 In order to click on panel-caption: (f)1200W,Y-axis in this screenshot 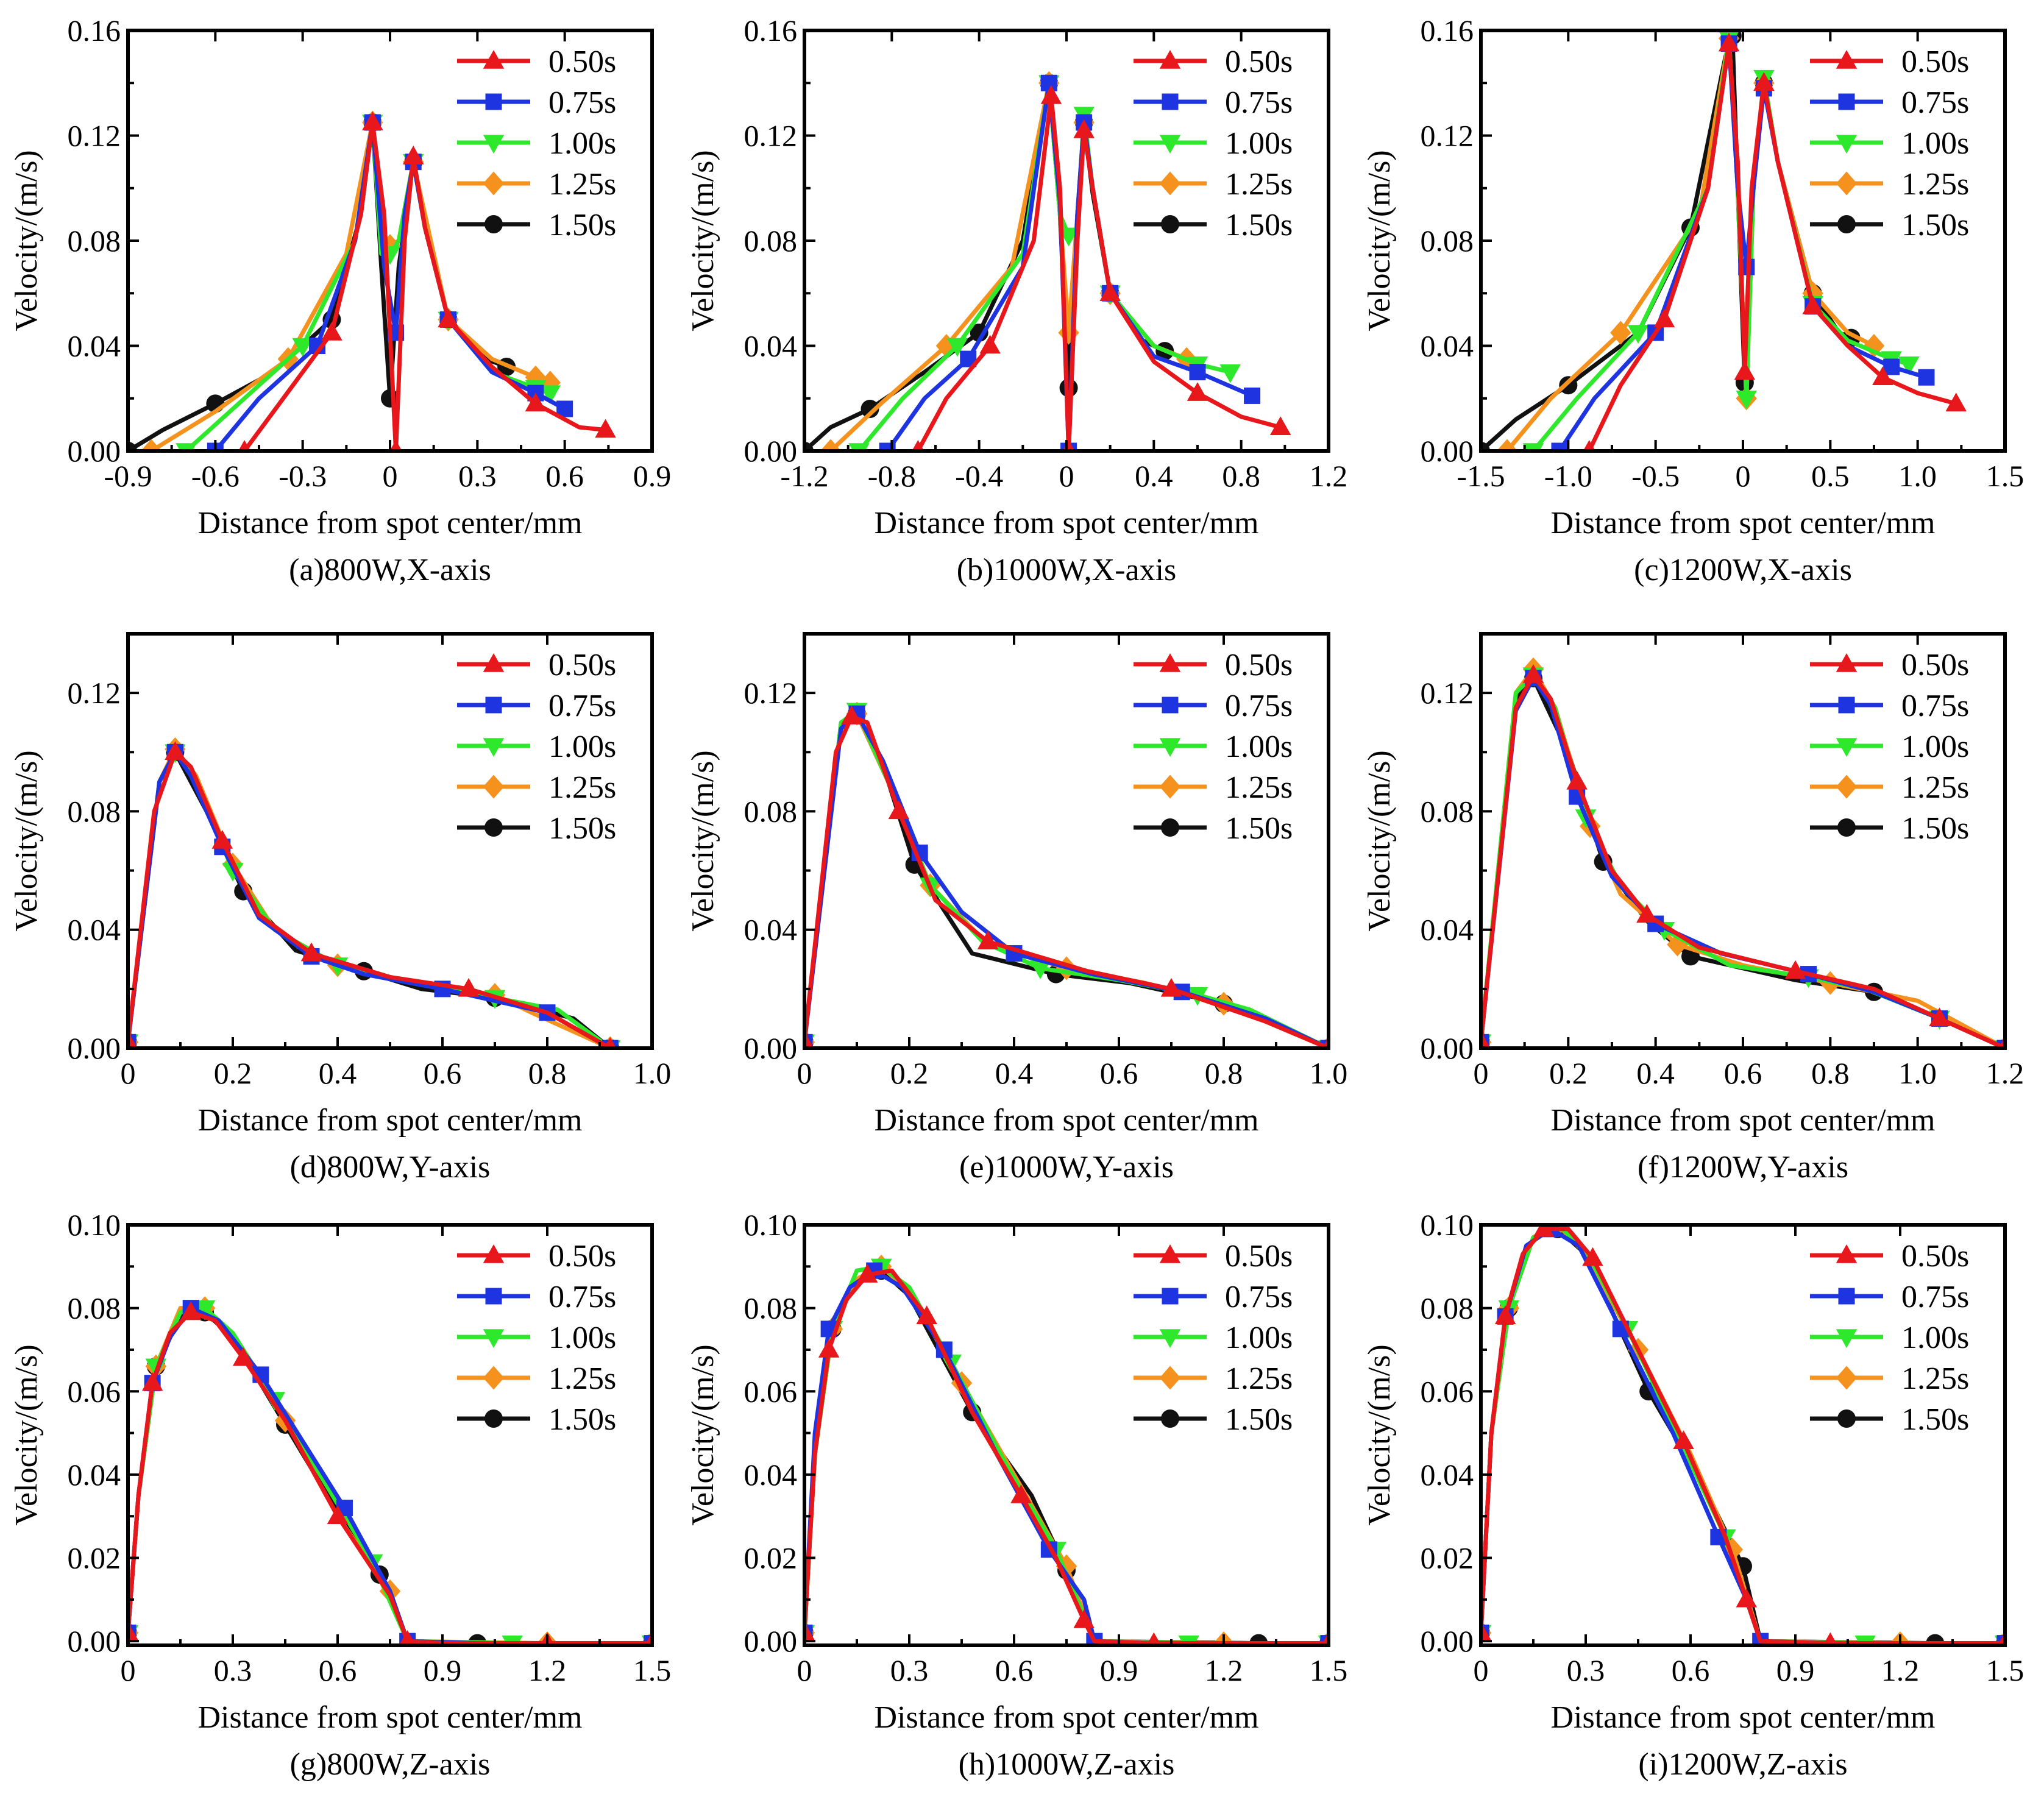, I will do `click(1743, 1167)`.